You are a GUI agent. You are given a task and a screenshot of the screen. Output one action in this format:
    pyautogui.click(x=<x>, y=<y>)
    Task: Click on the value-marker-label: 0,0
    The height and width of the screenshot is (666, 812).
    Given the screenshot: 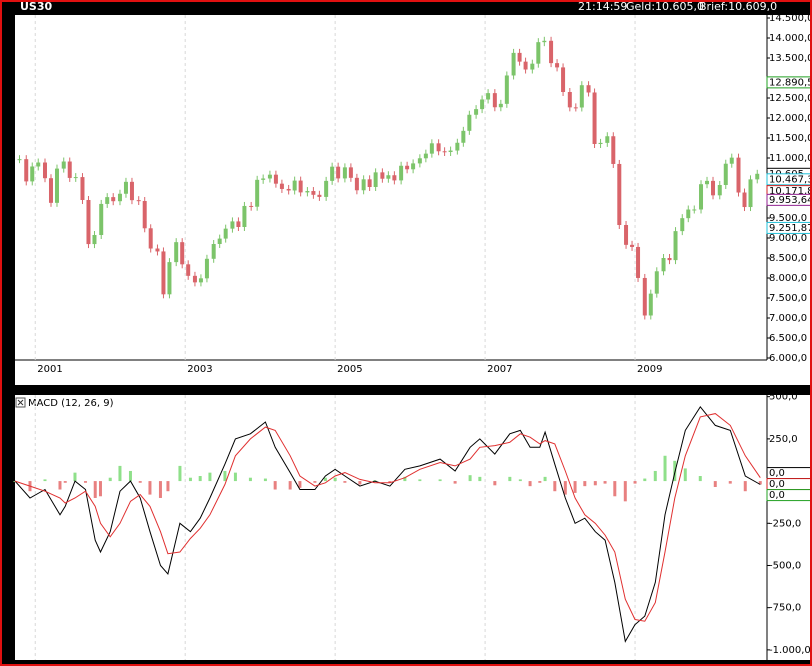 What is the action you would take?
    pyautogui.click(x=777, y=495)
    